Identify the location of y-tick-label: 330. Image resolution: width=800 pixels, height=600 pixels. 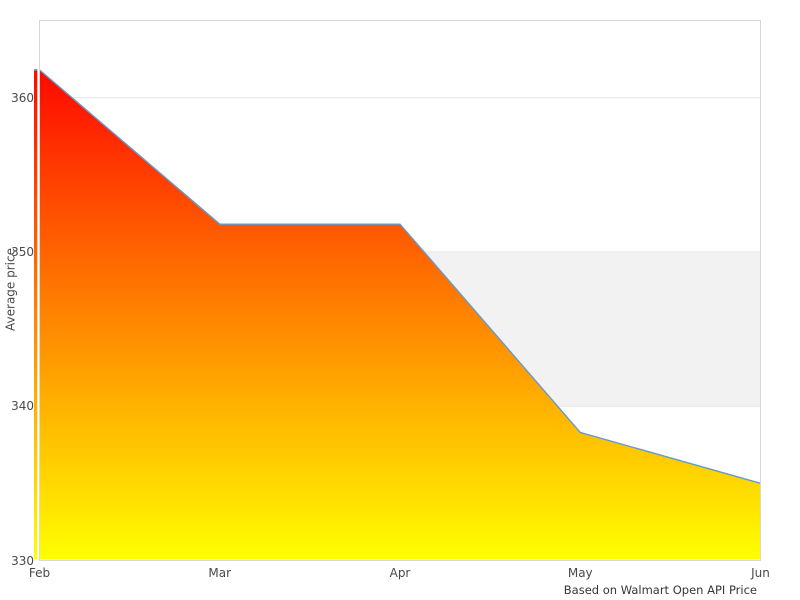
(22, 560).